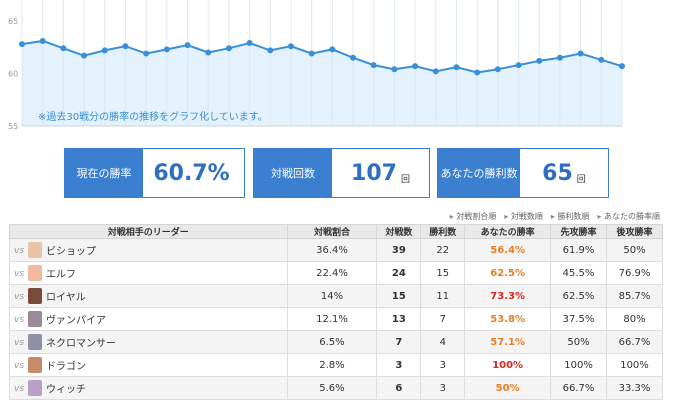 Image resolution: width=680 pixels, height=405 pixels. I want to click on table-row: vs ウィッチ 5.6% 6 3 50% 66.7% 33.3%, so click(336, 388).